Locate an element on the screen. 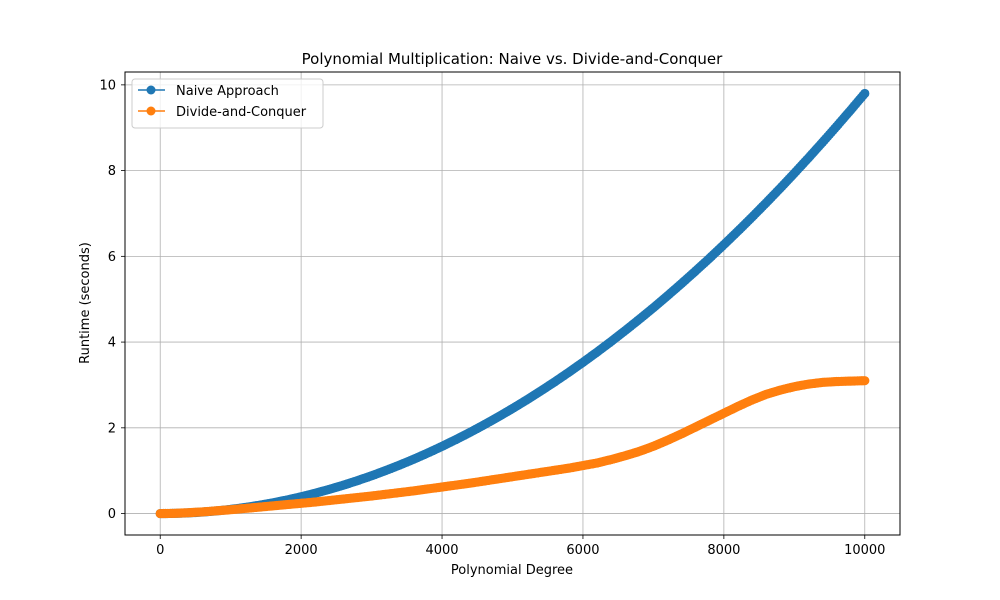 The image size is (1000, 600). x-tick-label: 2000 is located at coordinates (301, 550).